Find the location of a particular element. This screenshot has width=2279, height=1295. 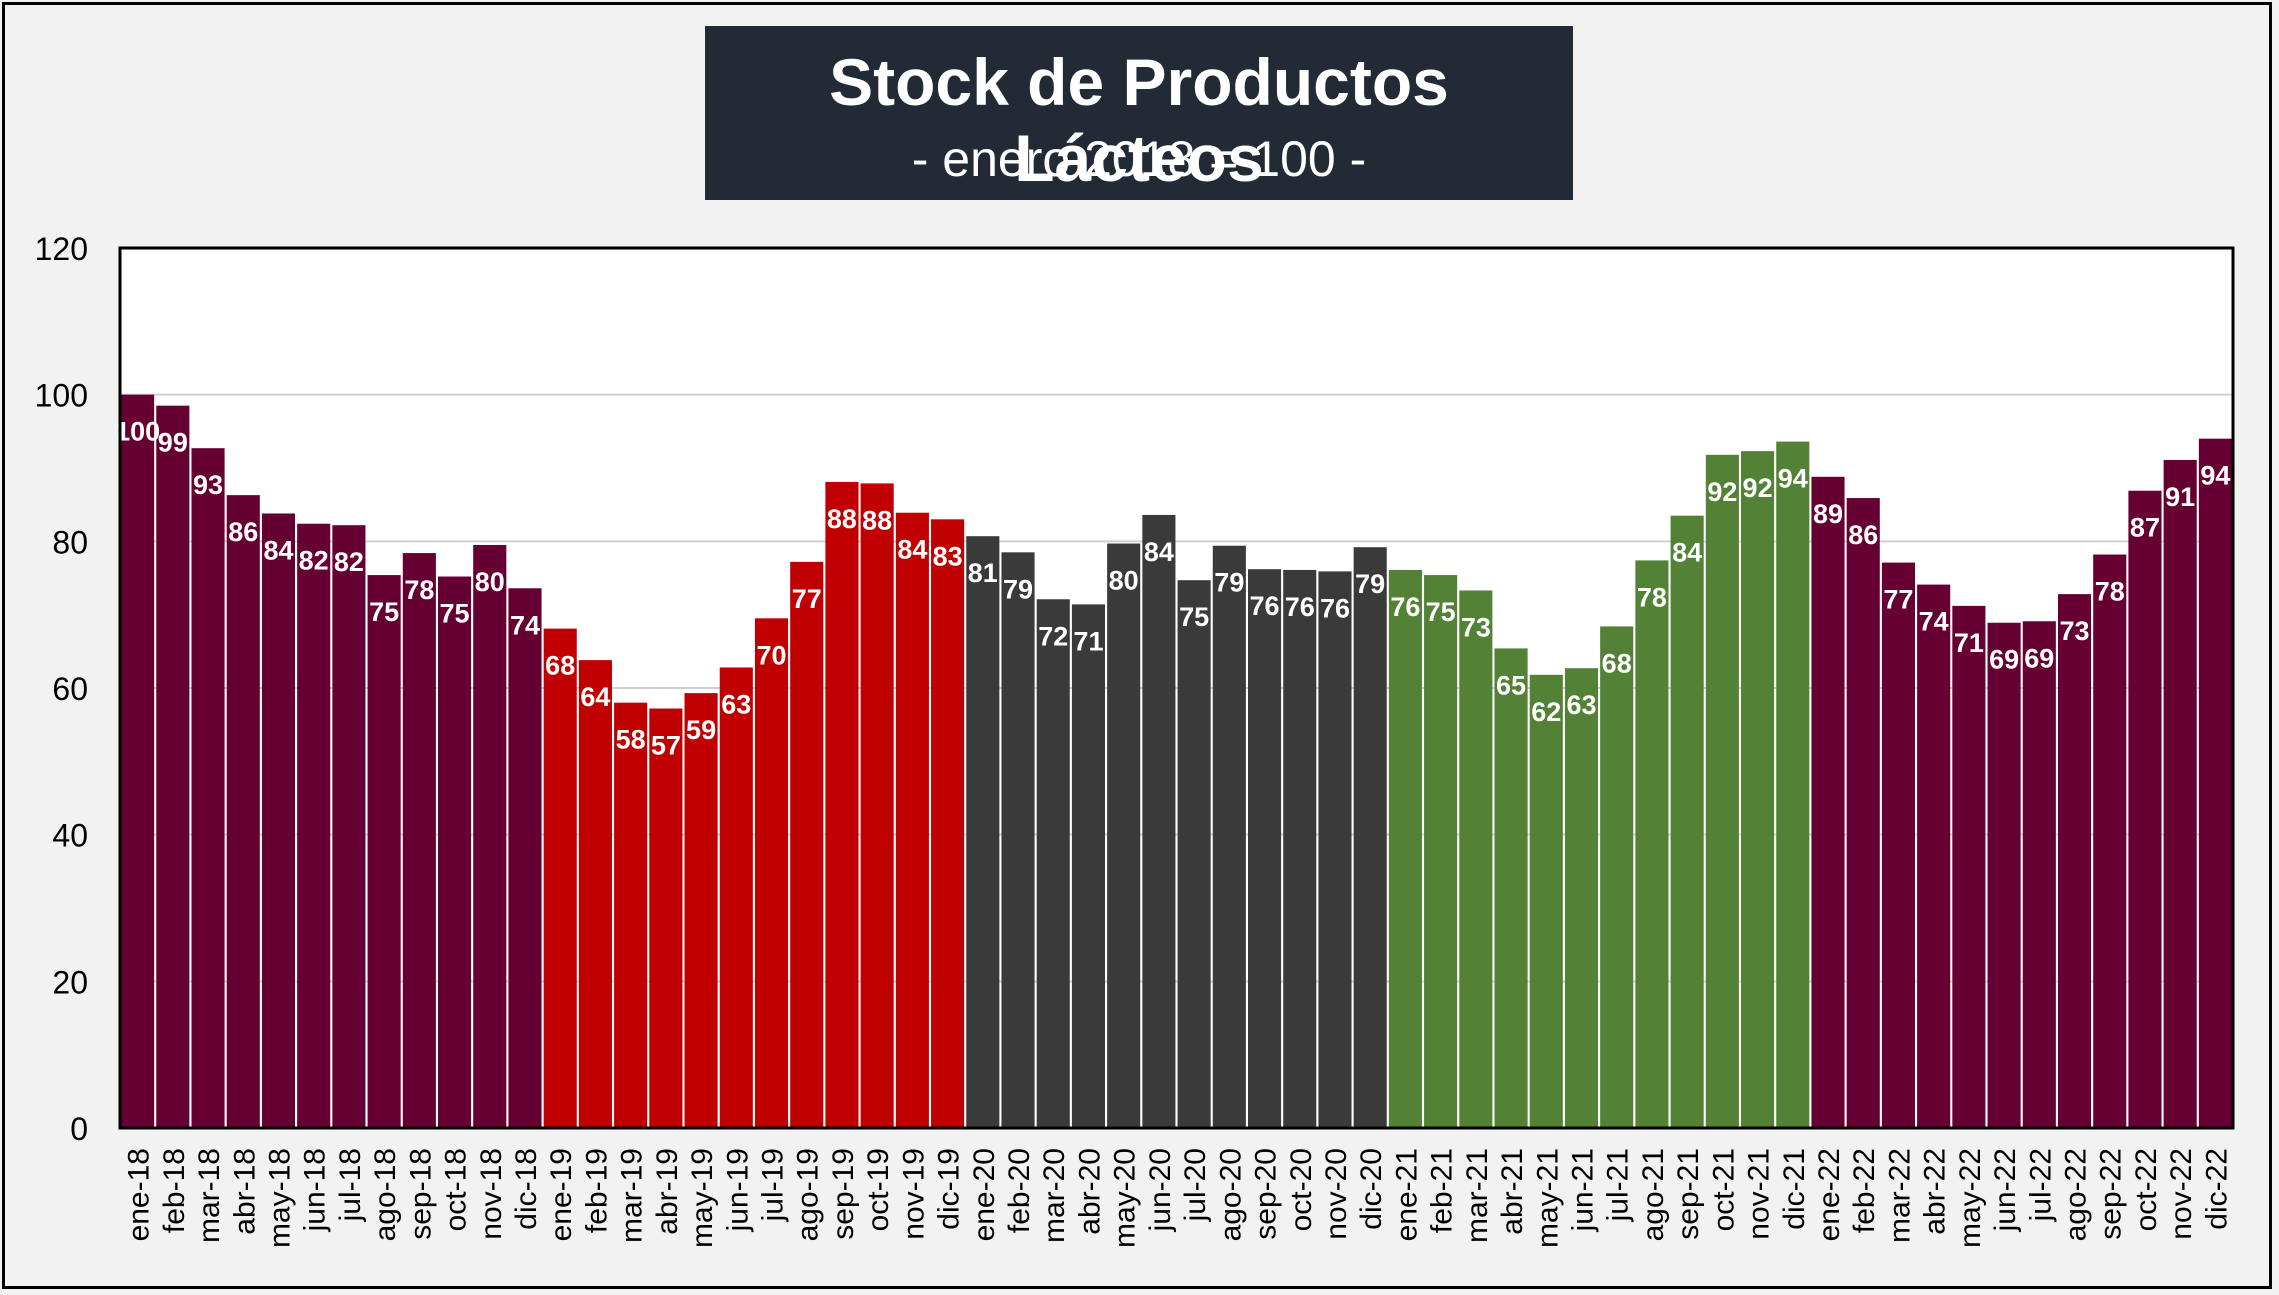

x-tick-label: nov-19 is located at coordinates (913, 1194).